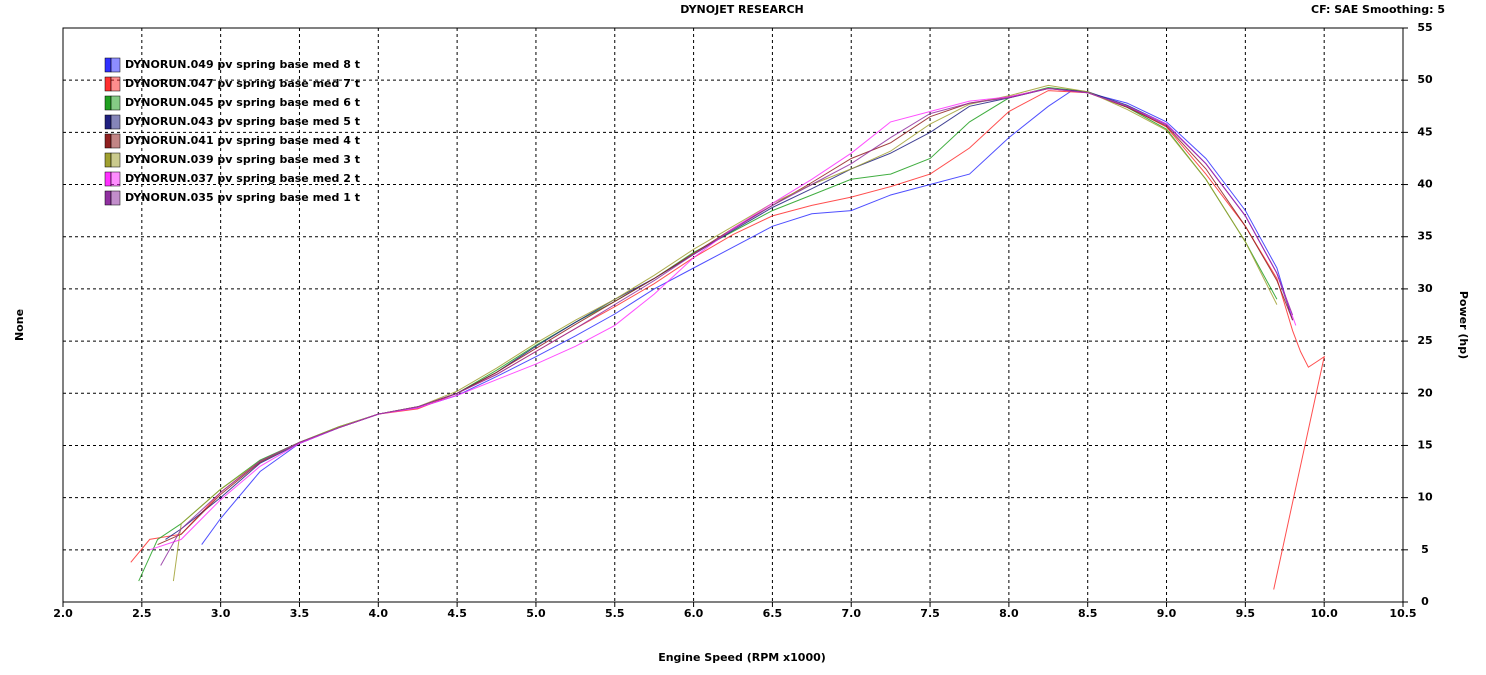 This screenshot has width=1486, height=675. I want to click on y2-tick-label: 15, so click(1424, 444).